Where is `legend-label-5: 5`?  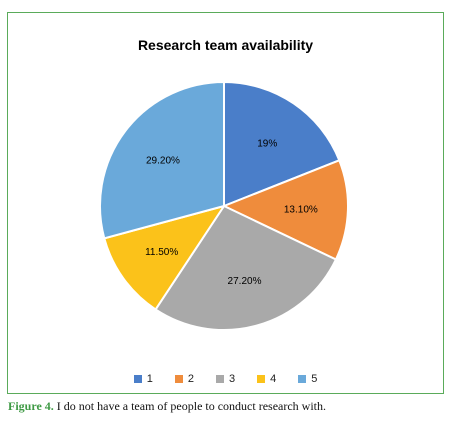 legend-label-5: 5 is located at coordinates (314, 379).